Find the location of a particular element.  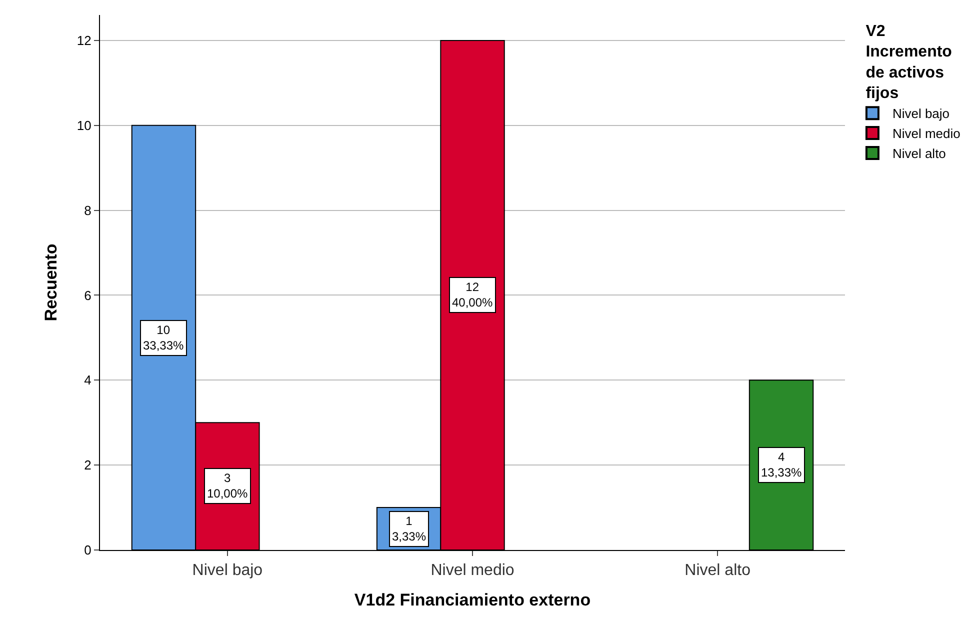

data-label: 1 3,33% is located at coordinates (409, 529).